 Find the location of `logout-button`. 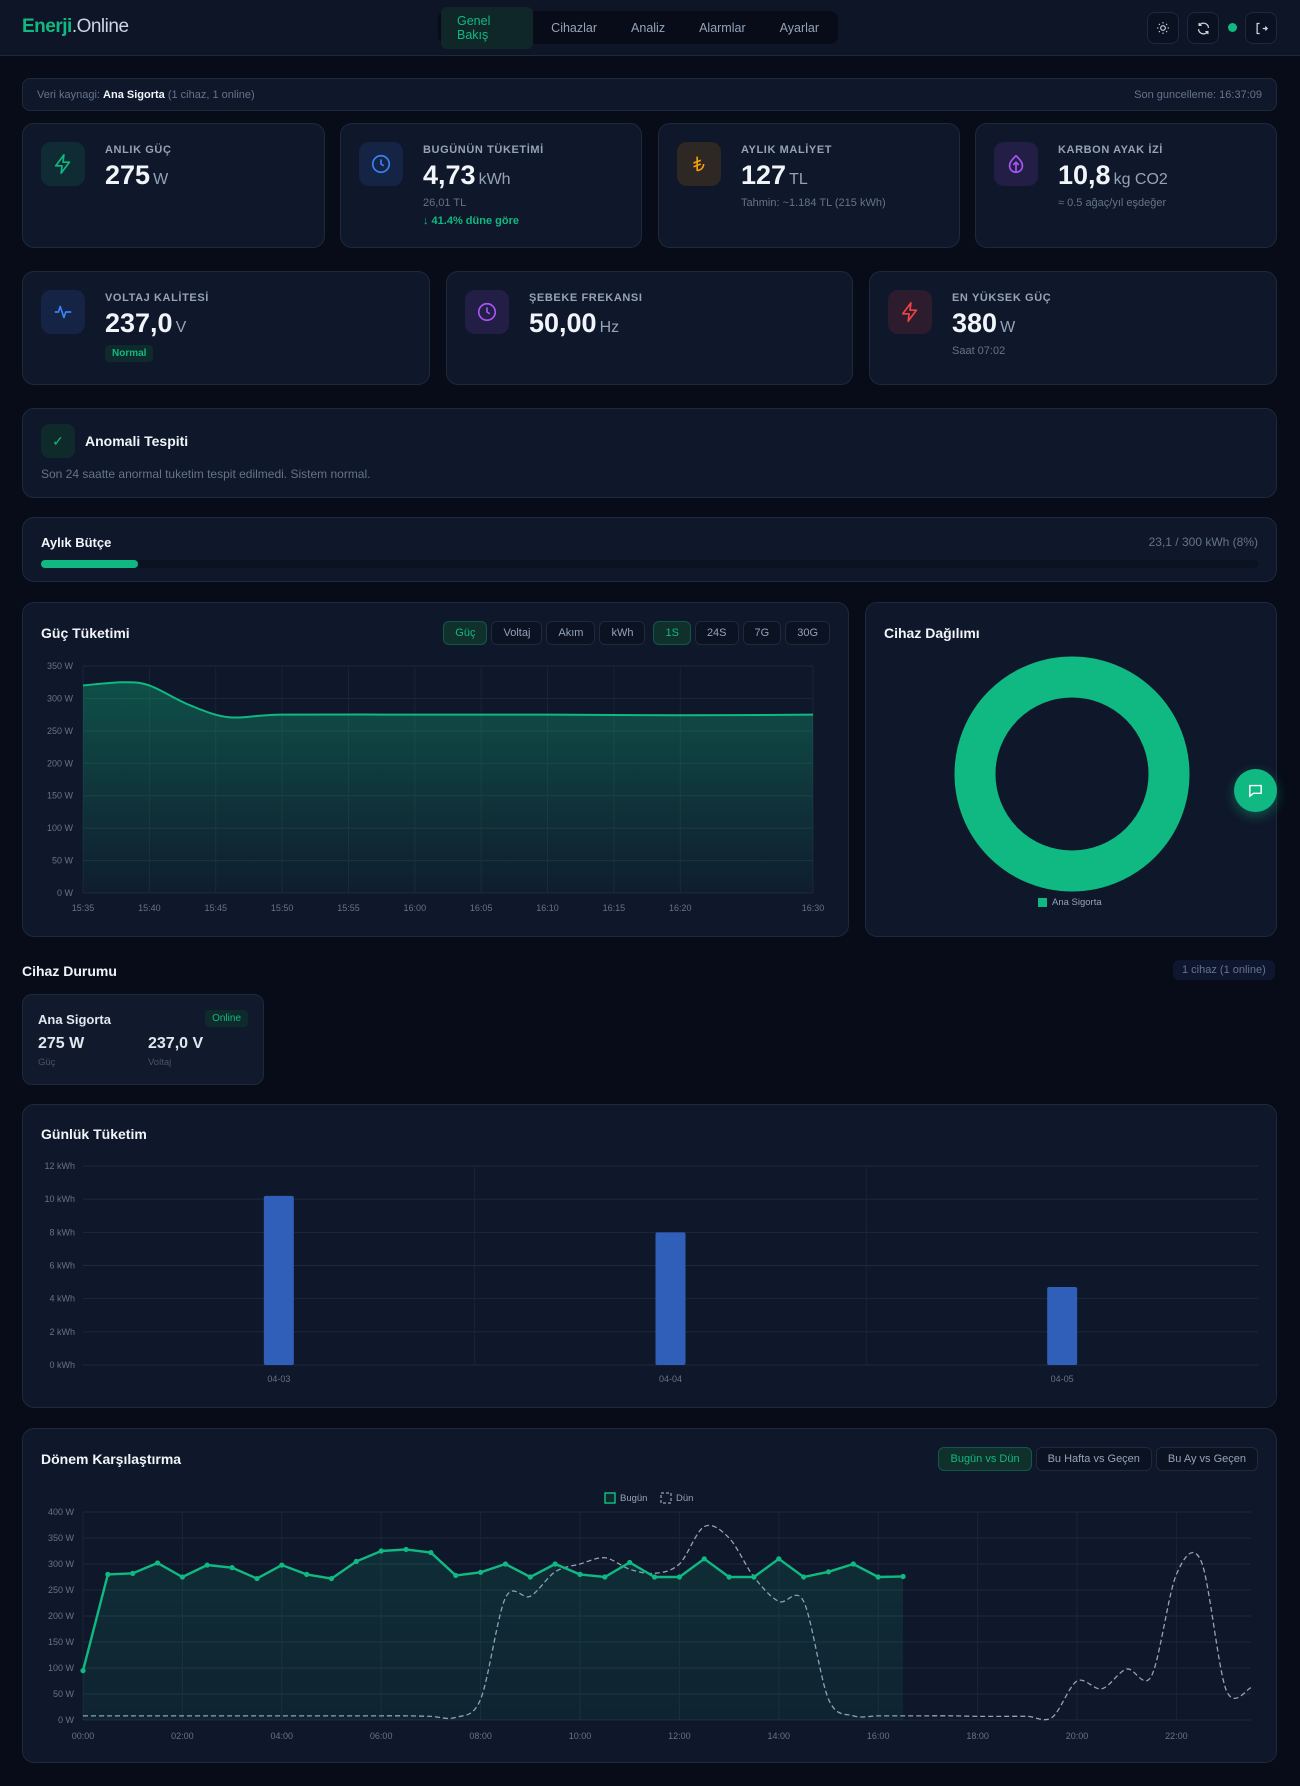

logout-button is located at coordinates (1261, 28).